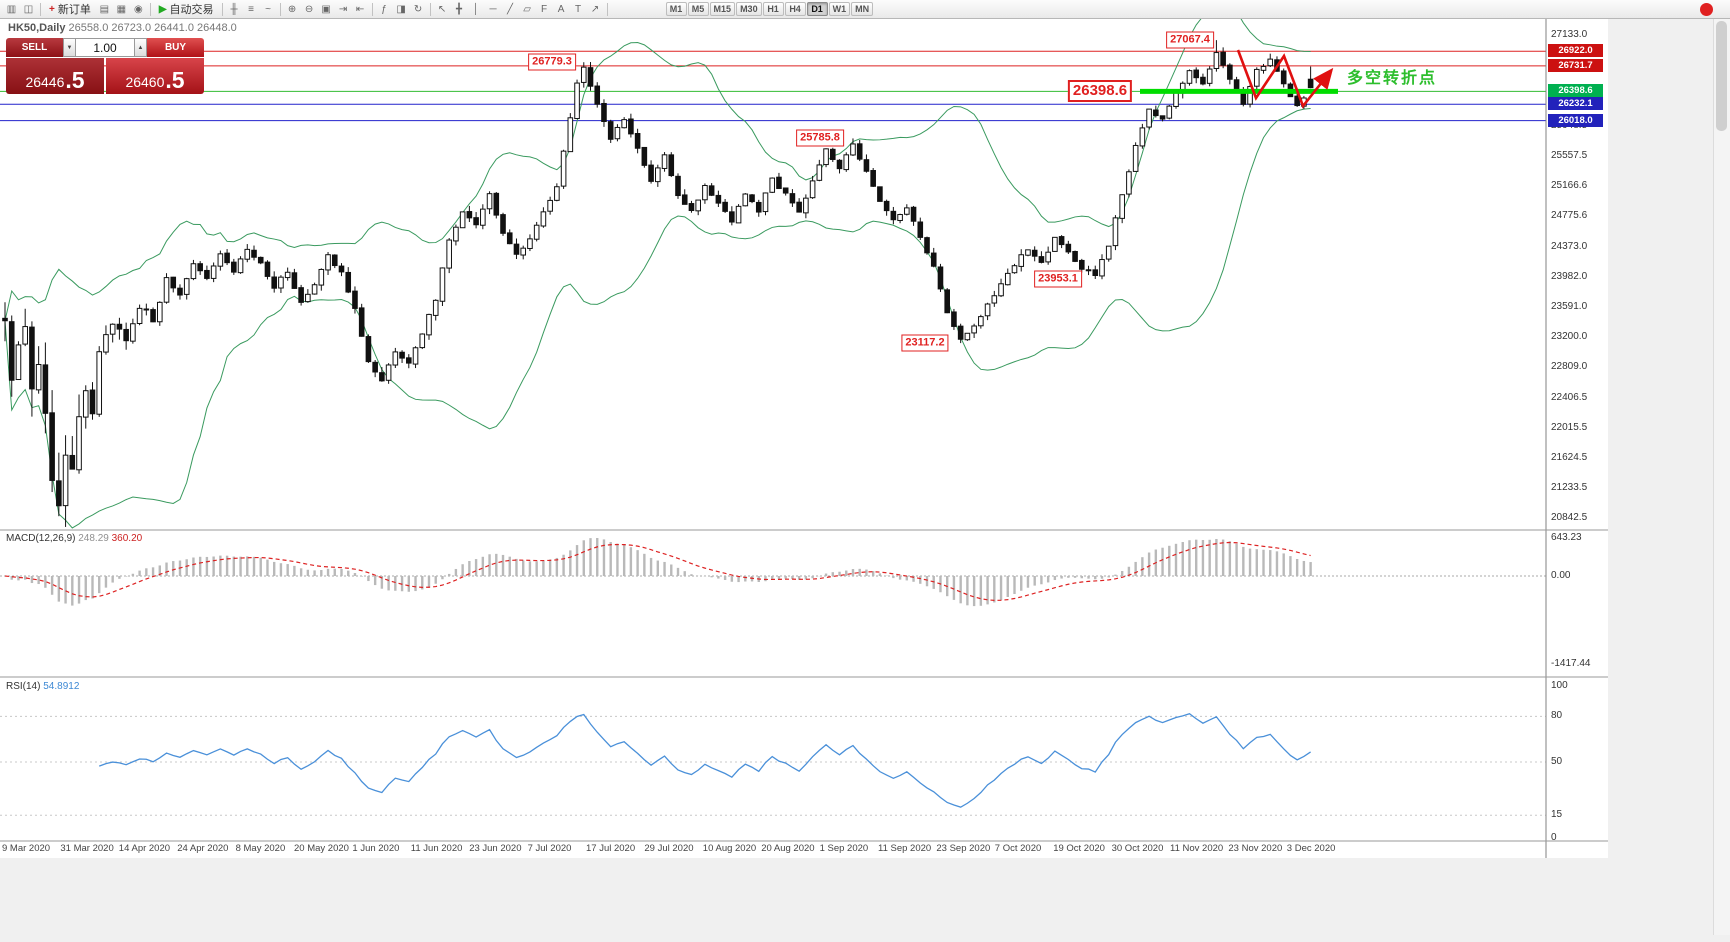 The width and height of the screenshot is (1730, 942). Describe the element at coordinates (1561, 575) in the screenshot. I see `macd-axis-label: 0.00` at that location.